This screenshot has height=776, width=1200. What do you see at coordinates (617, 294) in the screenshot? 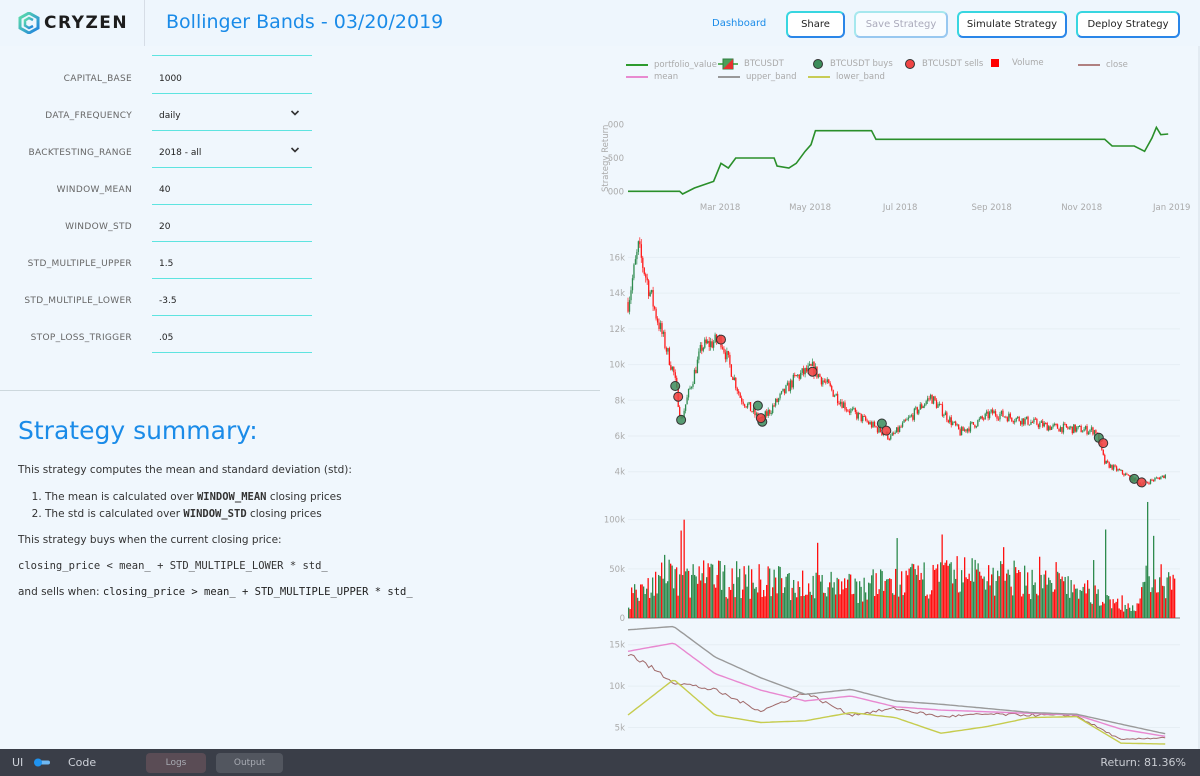
I see `y-tick-label: 14k` at bounding box center [617, 294].